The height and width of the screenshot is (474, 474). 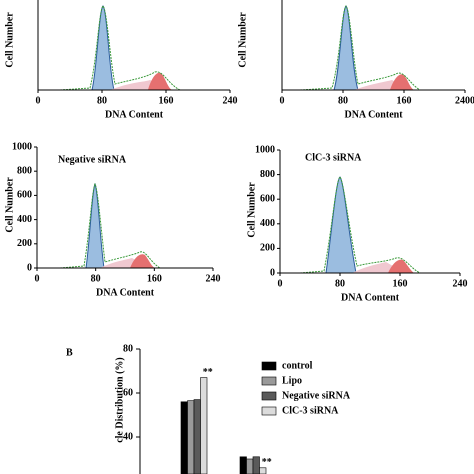 What do you see at coordinates (316, 395) in the screenshot?
I see `legend-label: Negative siRNA` at bounding box center [316, 395].